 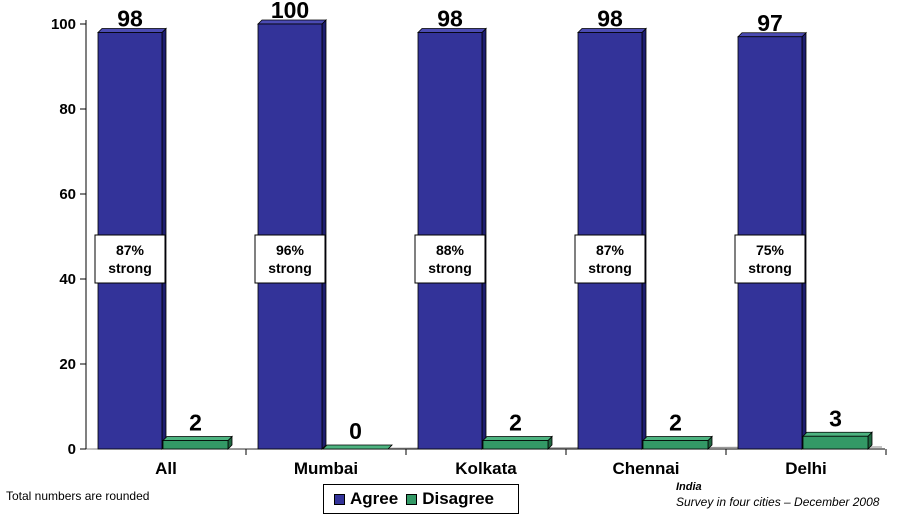 What do you see at coordinates (450, 268) in the screenshot?
I see `strong-word-kolkata: strong` at bounding box center [450, 268].